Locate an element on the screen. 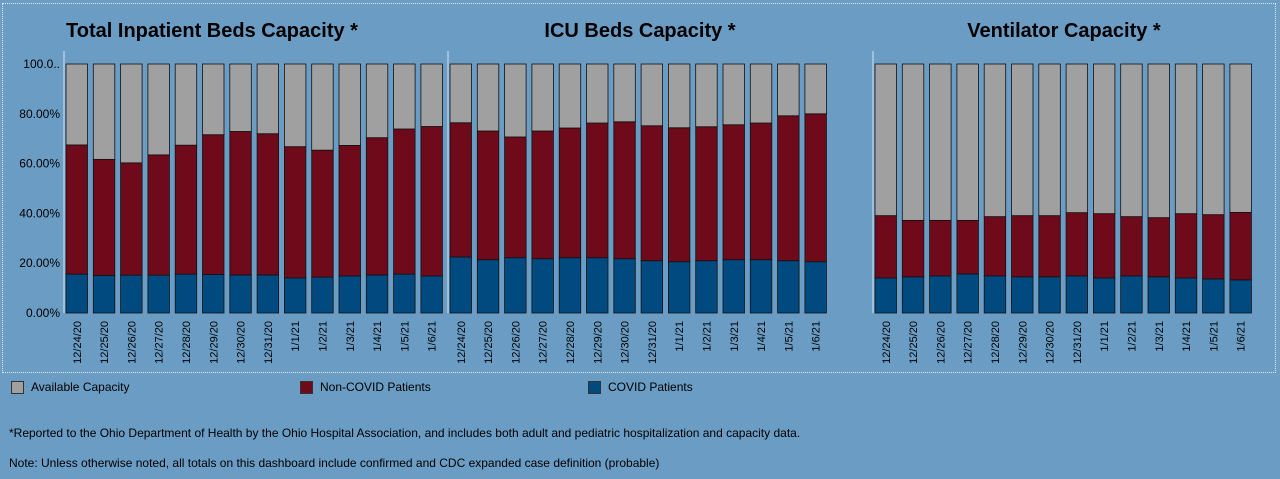  legend-item-non-covid: Non-COVID Patients is located at coordinates (365, 387).